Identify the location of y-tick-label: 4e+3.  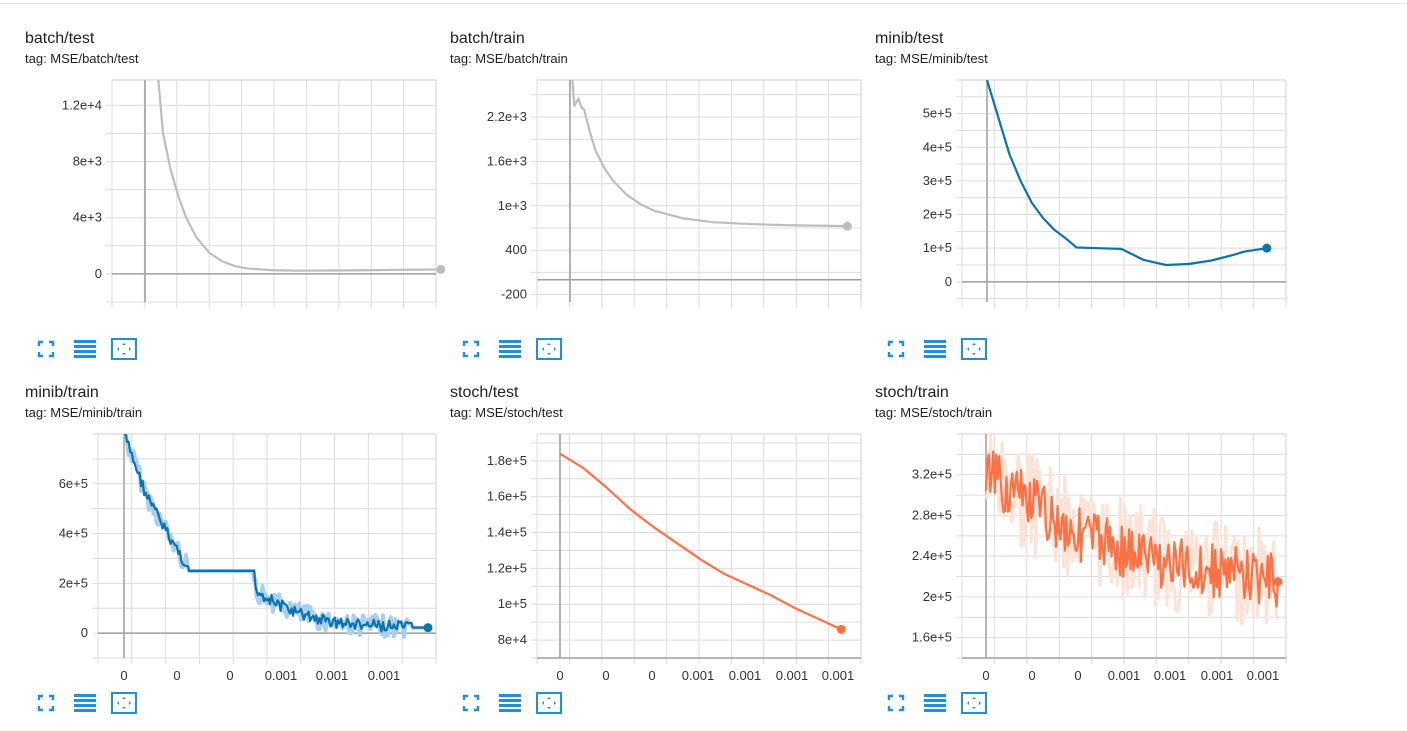
(87, 217).